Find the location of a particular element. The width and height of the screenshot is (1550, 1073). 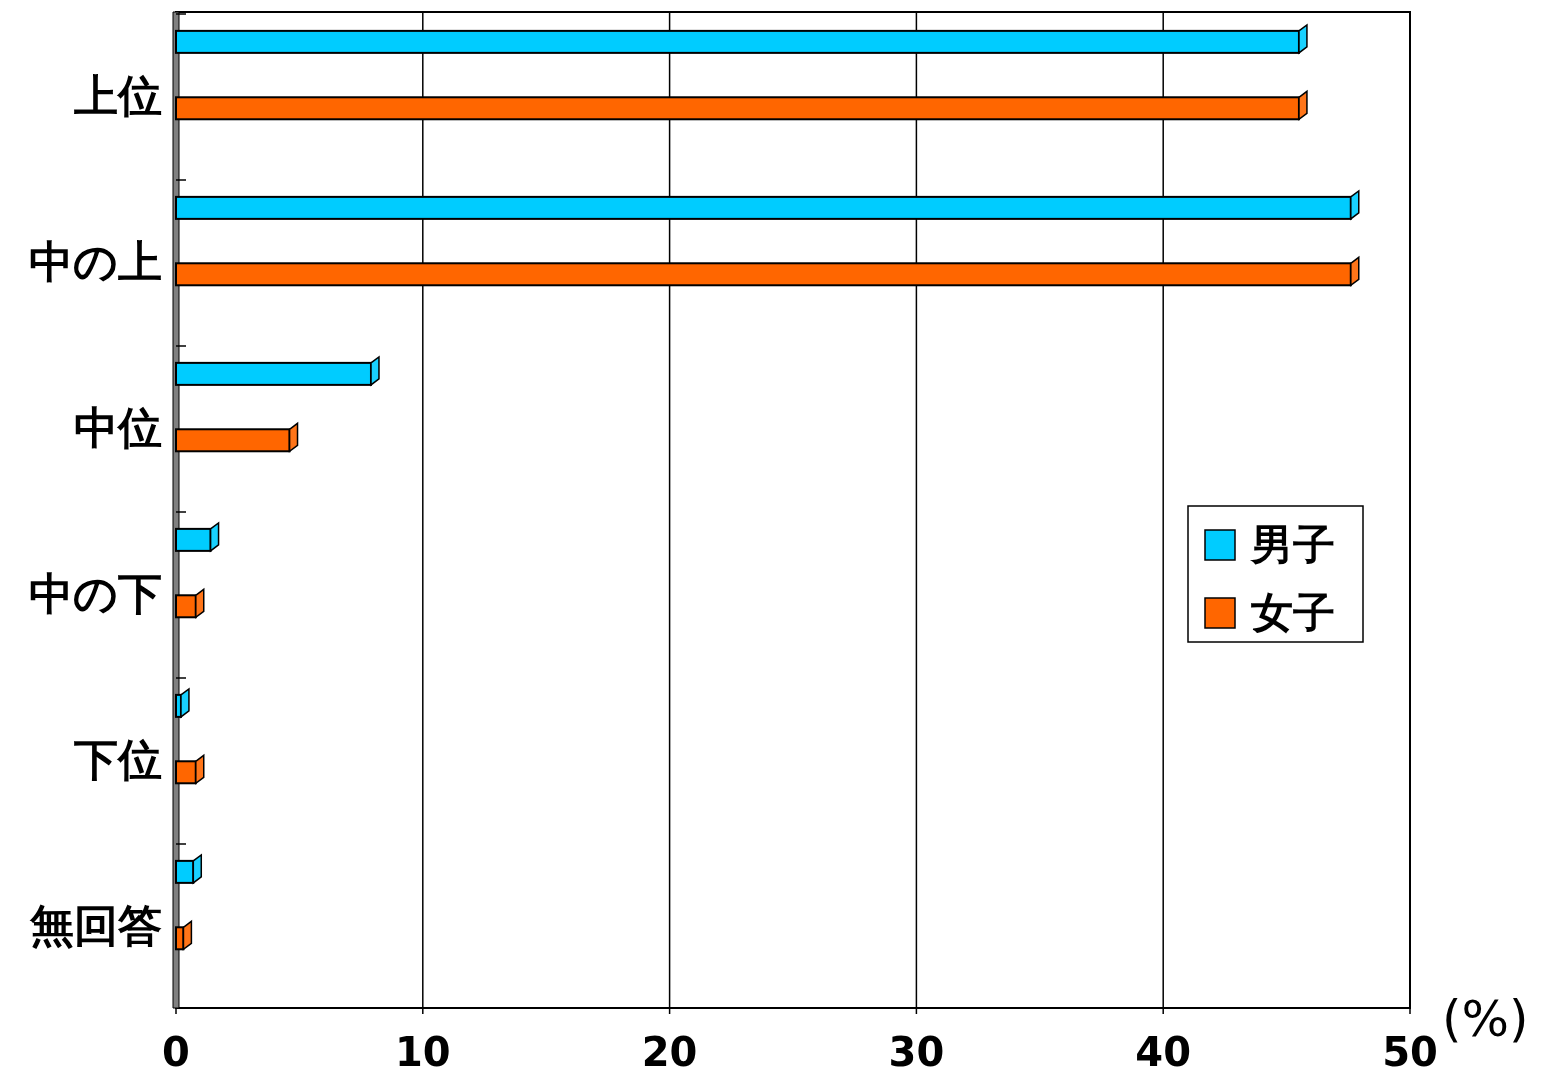

y-tick-label: 無回答 is located at coordinates (95, 925).